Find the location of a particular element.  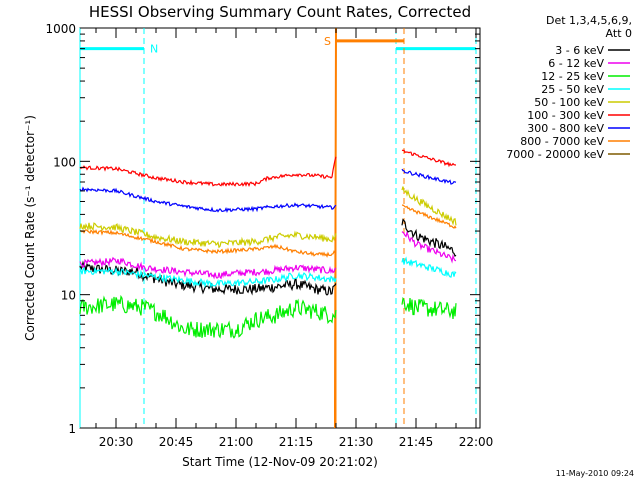

x-tick-label: 21:15 is located at coordinates (296, 442).